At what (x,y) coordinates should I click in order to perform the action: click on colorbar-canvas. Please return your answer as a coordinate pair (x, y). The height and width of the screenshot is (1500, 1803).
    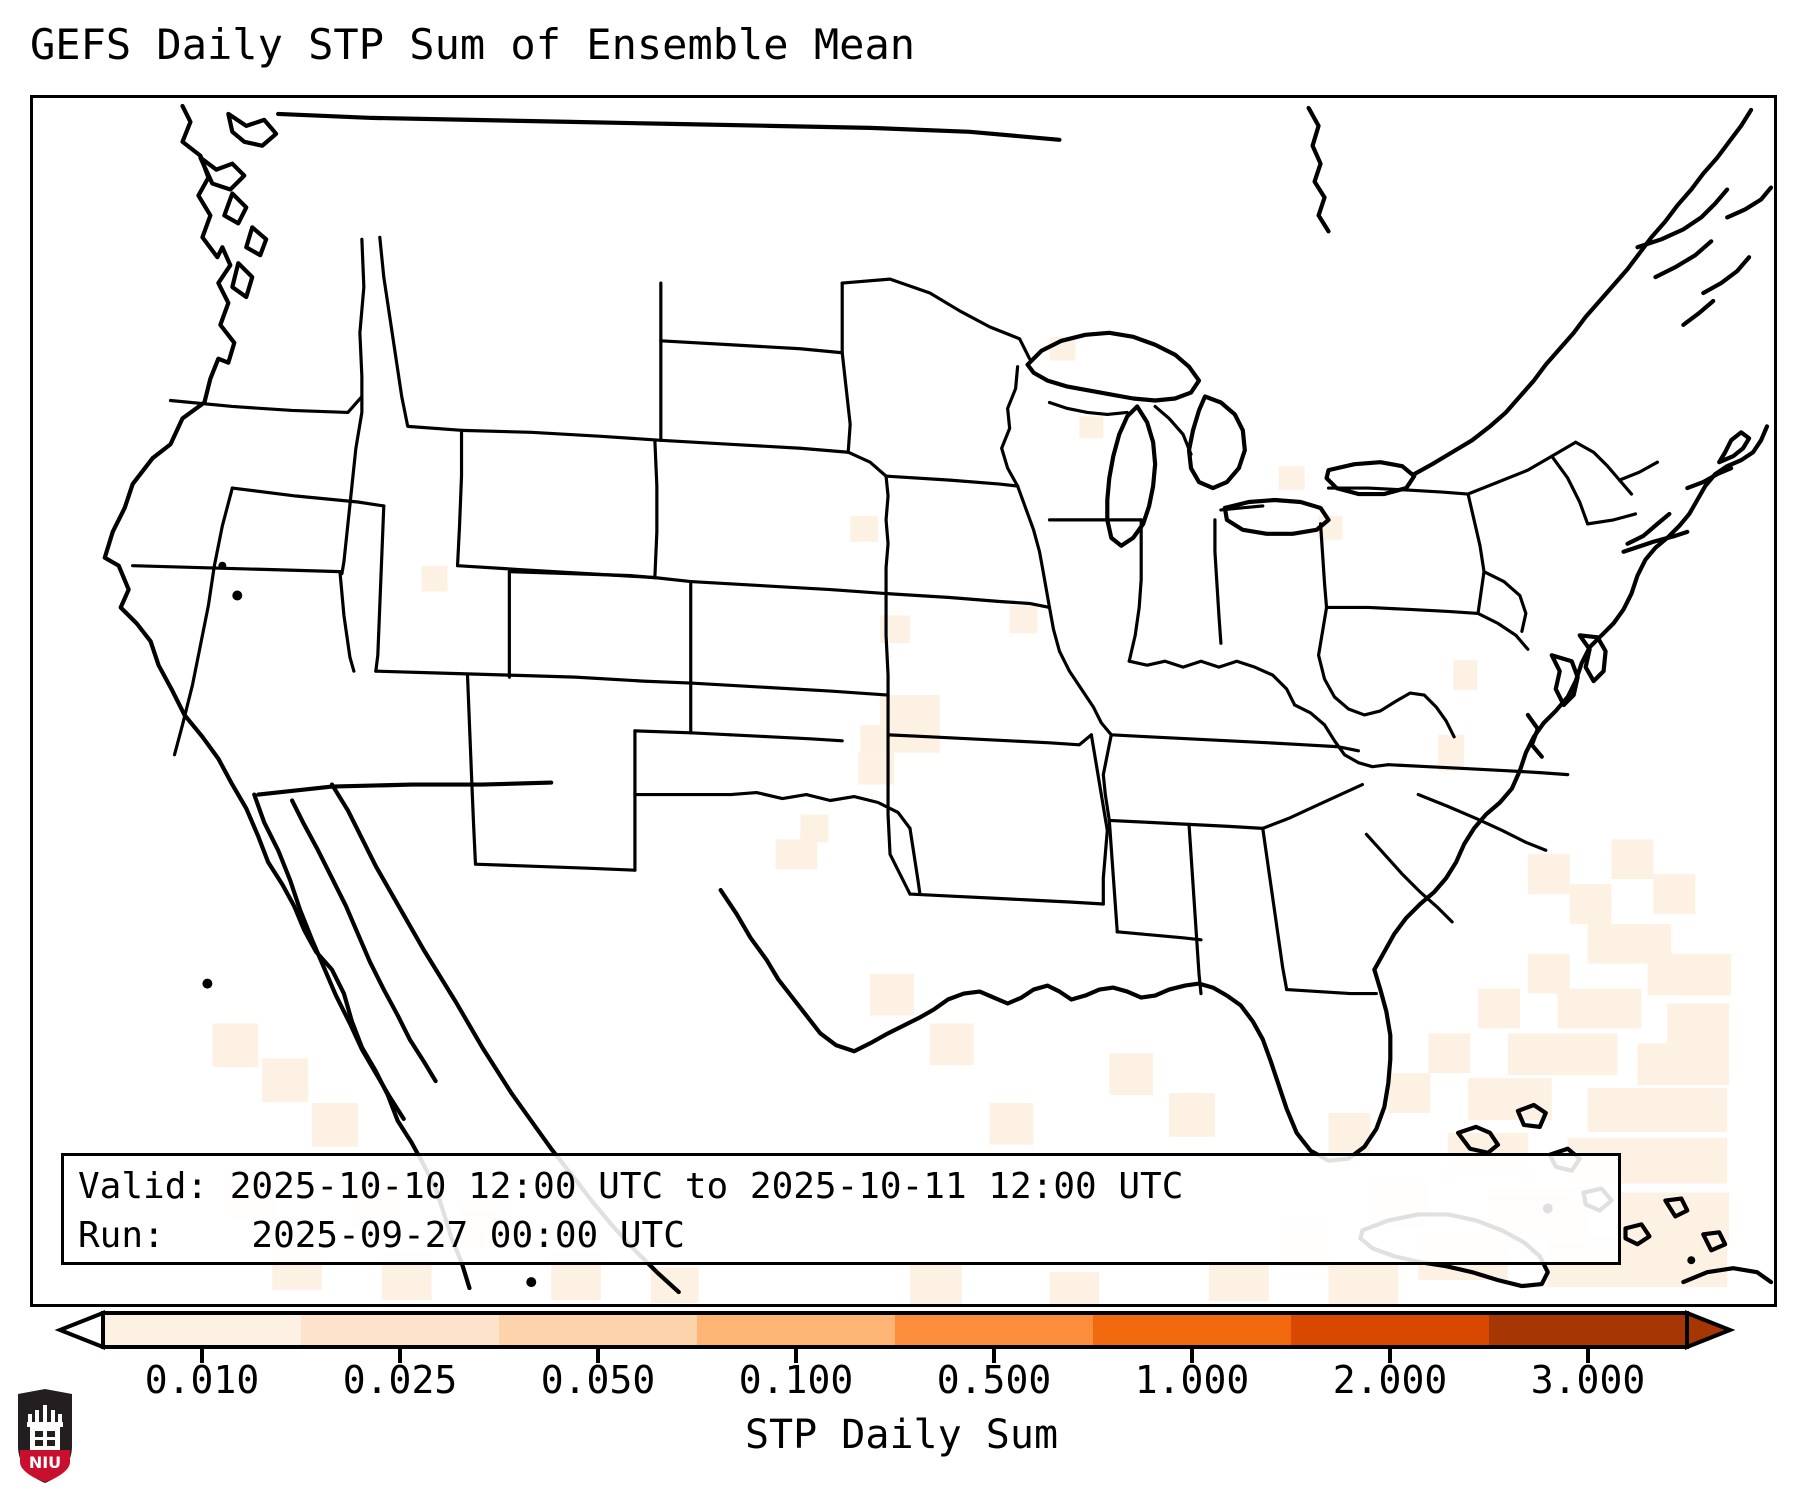
    Looking at the image, I should click on (895, 1336).